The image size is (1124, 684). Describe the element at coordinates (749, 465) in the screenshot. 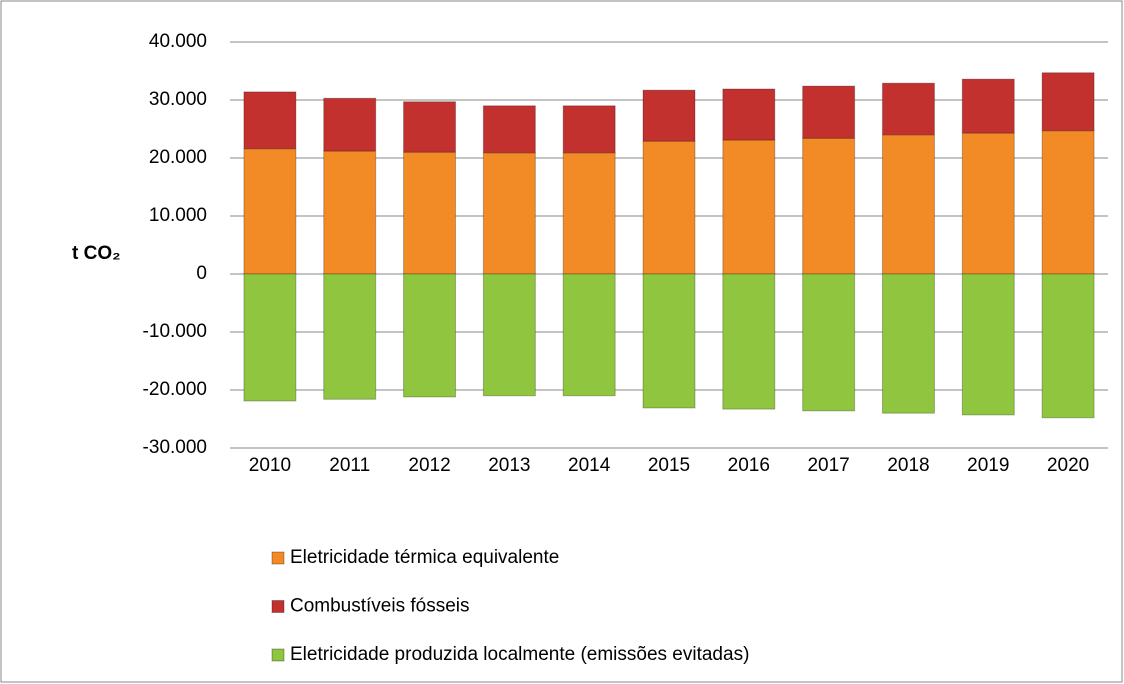

I see `x-tick-label: 2016` at that location.